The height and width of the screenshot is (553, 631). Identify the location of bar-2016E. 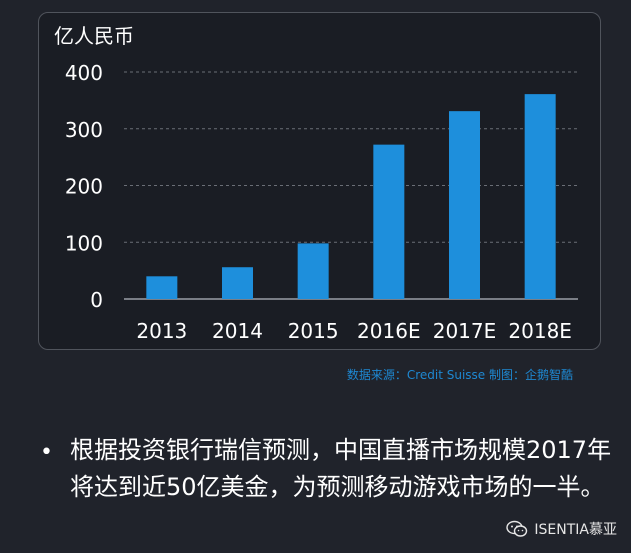
(389, 221).